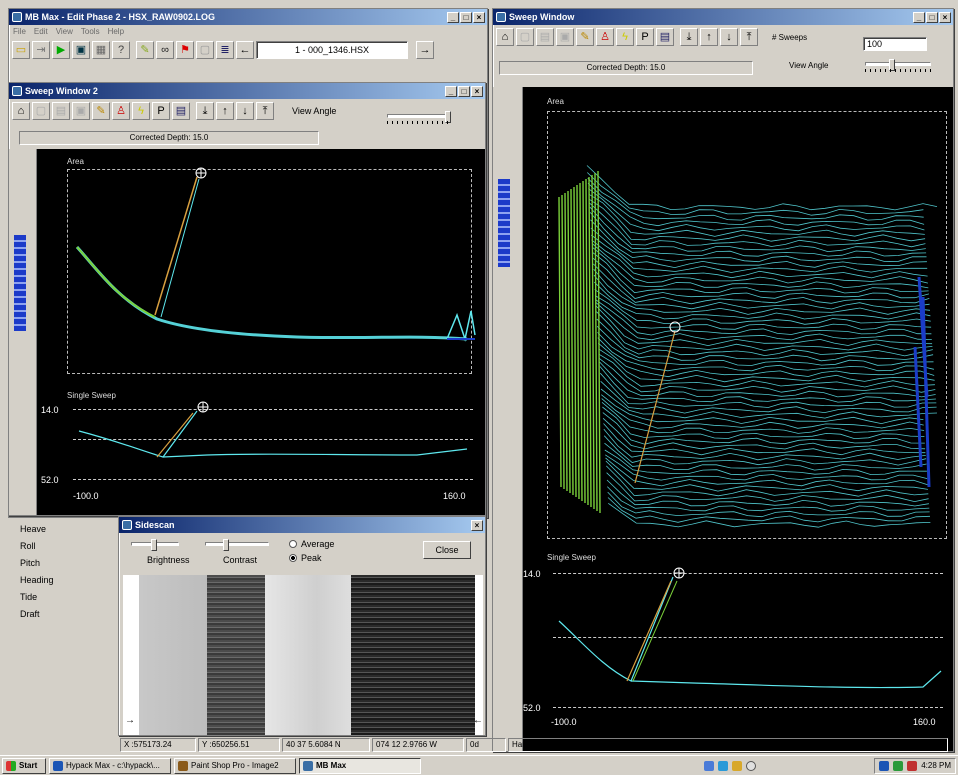  I want to click on sweep-side-panel, so click(508, 419).